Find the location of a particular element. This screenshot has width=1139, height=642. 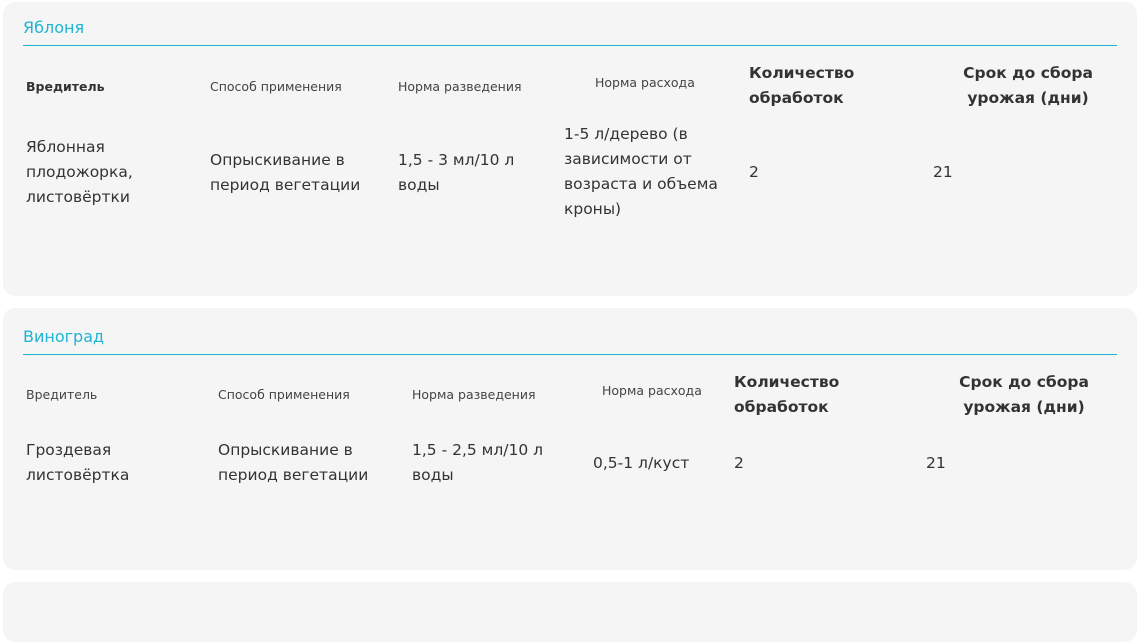

cell-consumption: 0,5-1 л/куст is located at coordinates (641, 463).